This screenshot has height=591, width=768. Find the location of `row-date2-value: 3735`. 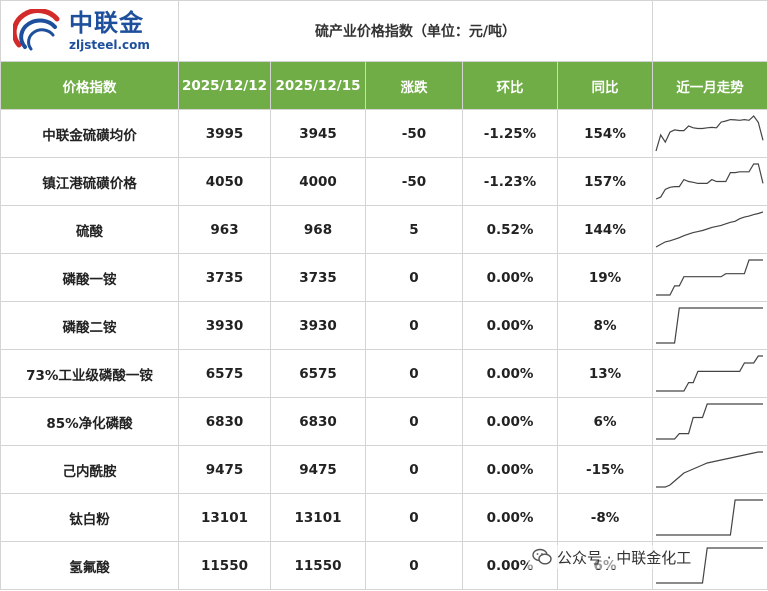

row-date2-value: 3735 is located at coordinates (318, 277).